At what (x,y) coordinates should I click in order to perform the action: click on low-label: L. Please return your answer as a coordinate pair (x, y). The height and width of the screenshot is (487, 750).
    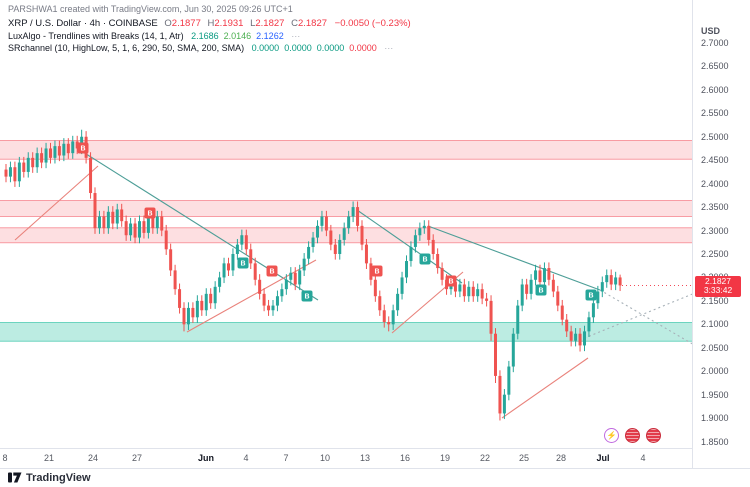
    Looking at the image, I should click on (253, 24).